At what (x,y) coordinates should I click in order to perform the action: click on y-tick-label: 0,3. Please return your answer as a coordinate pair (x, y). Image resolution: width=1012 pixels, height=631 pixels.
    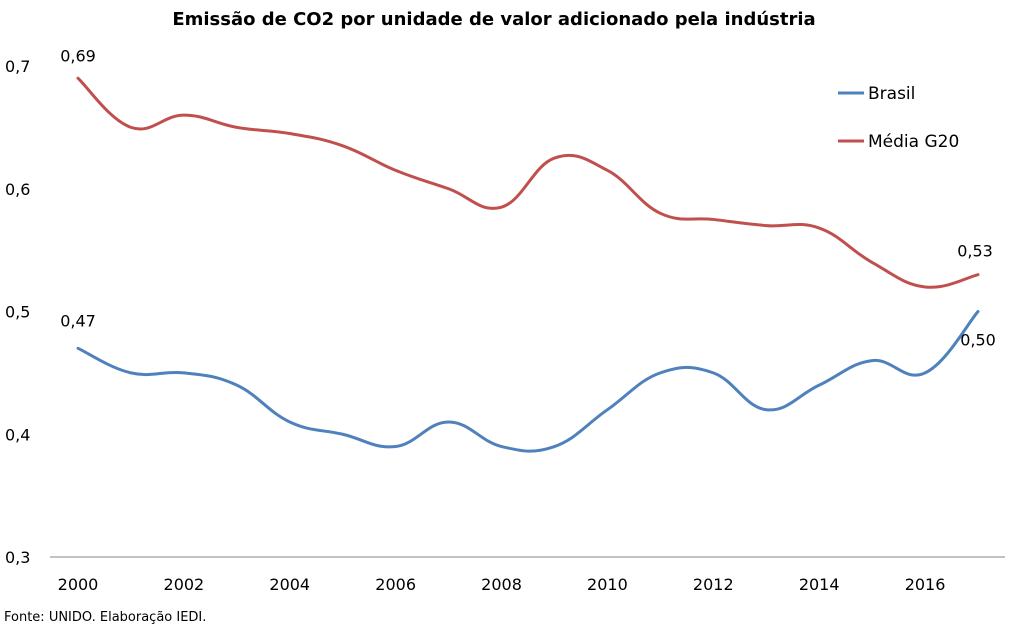
    Looking at the image, I should click on (17, 557).